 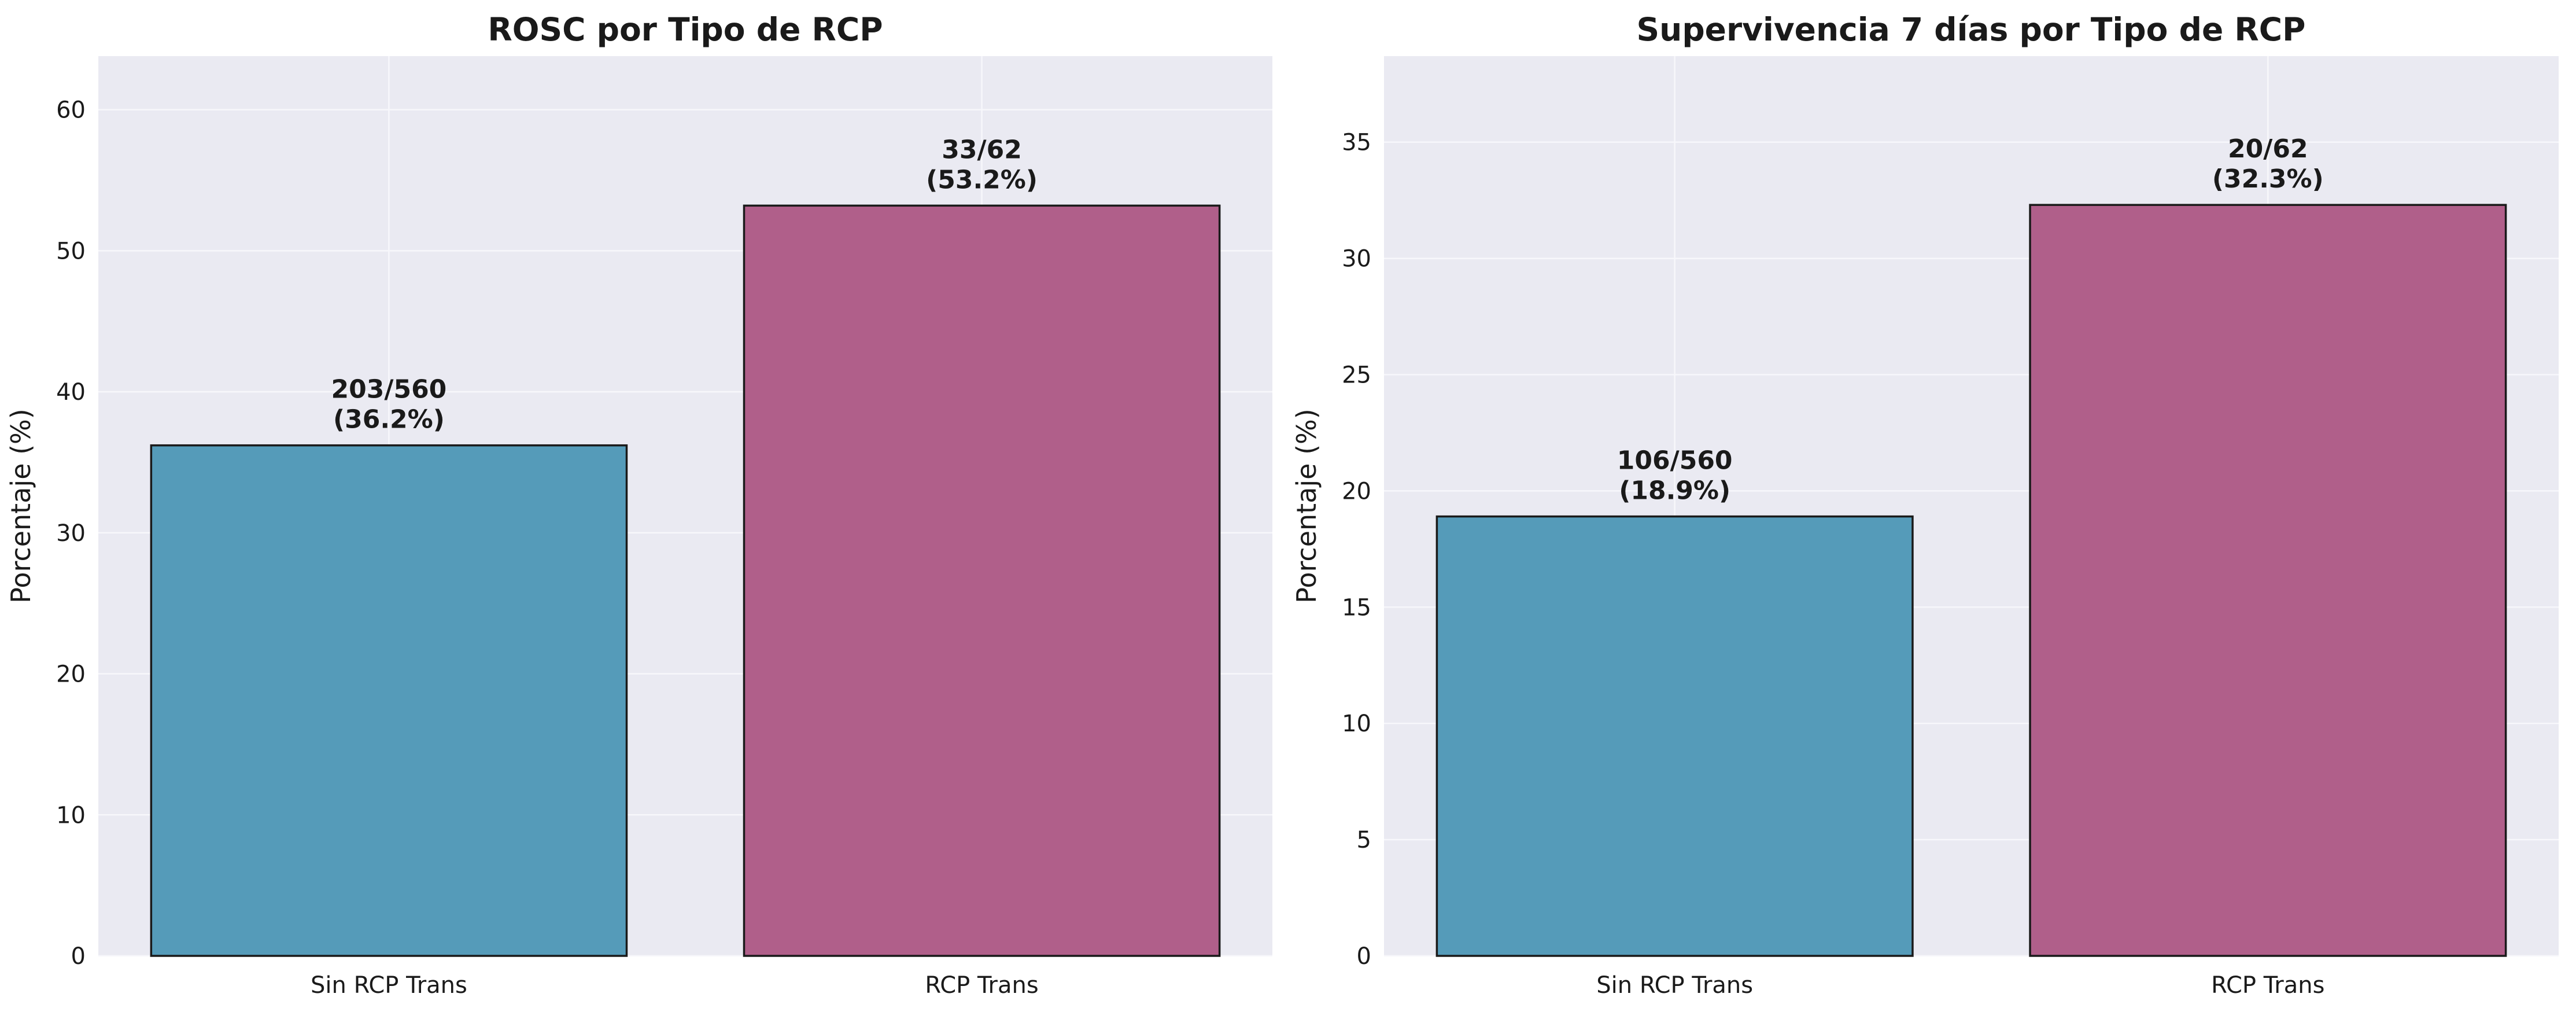 I want to click on y-tick-label: 40, so click(x=71, y=392).